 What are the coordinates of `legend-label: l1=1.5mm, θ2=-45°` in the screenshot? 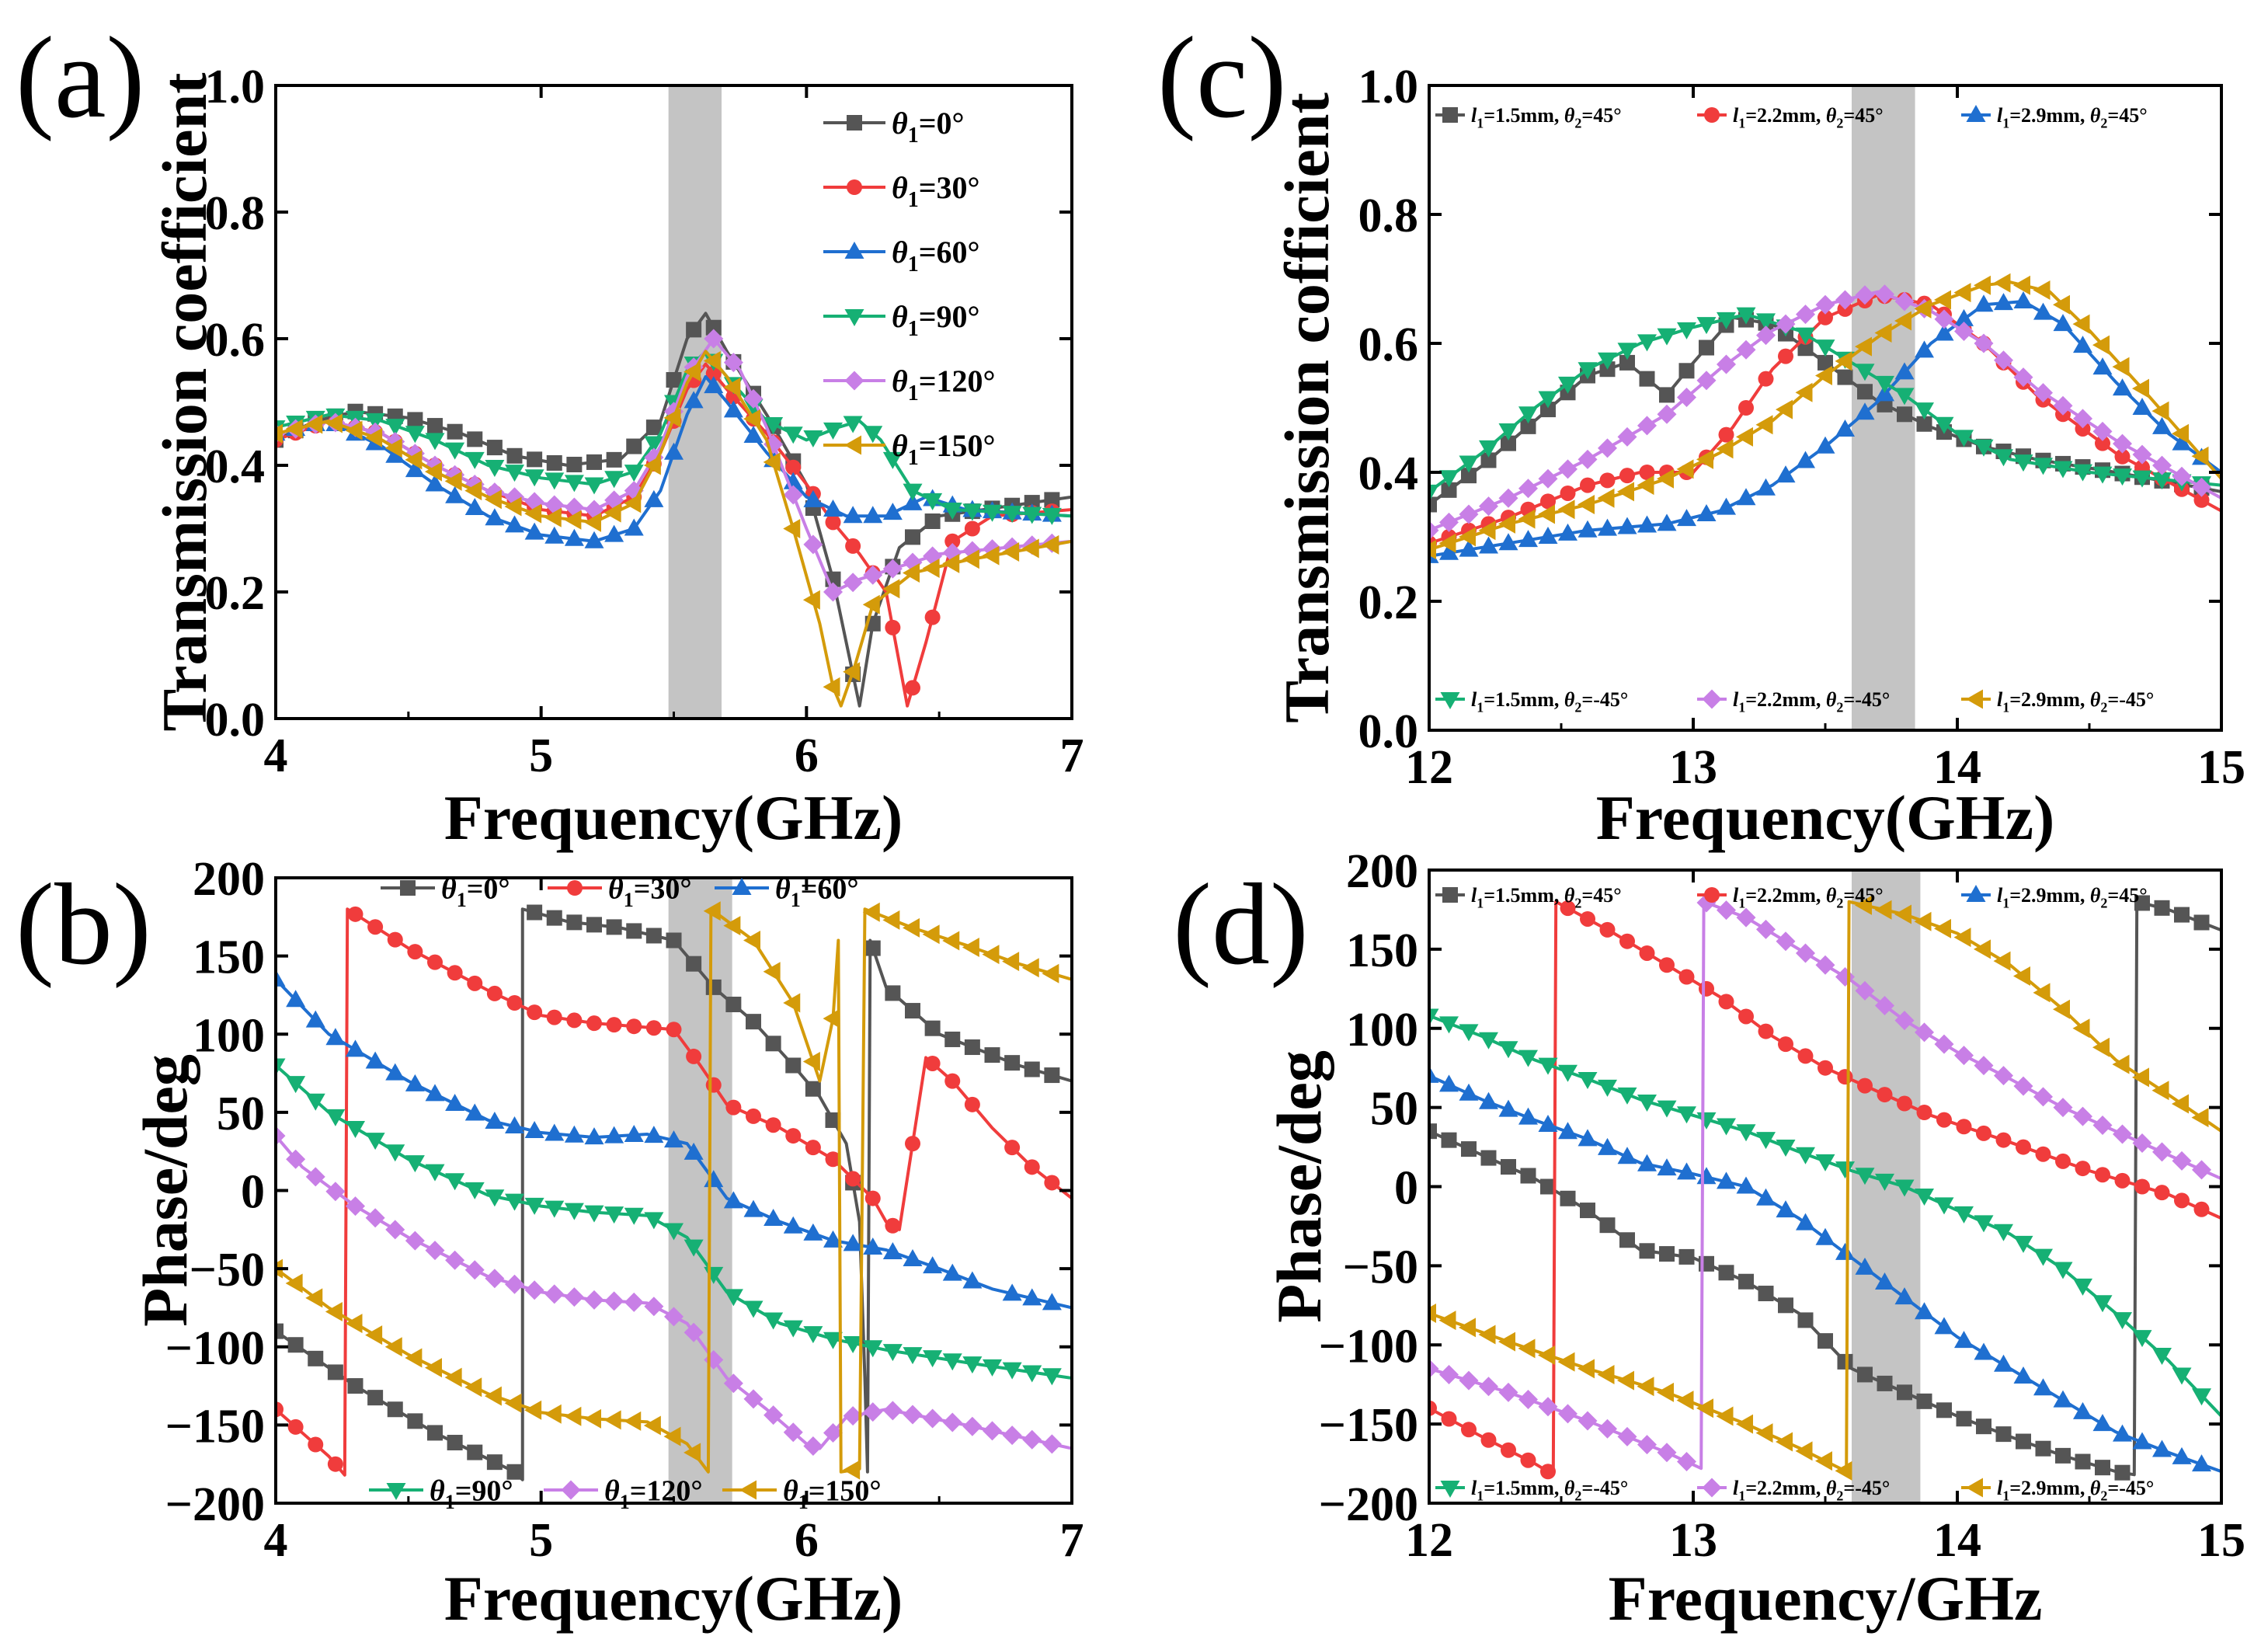 It's located at (1549, 1490).